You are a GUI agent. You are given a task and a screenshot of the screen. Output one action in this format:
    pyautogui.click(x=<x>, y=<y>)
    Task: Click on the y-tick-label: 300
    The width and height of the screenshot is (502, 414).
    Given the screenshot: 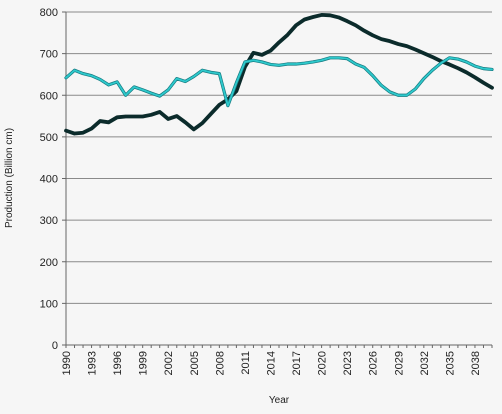 What is the action you would take?
    pyautogui.click(x=49, y=221)
    